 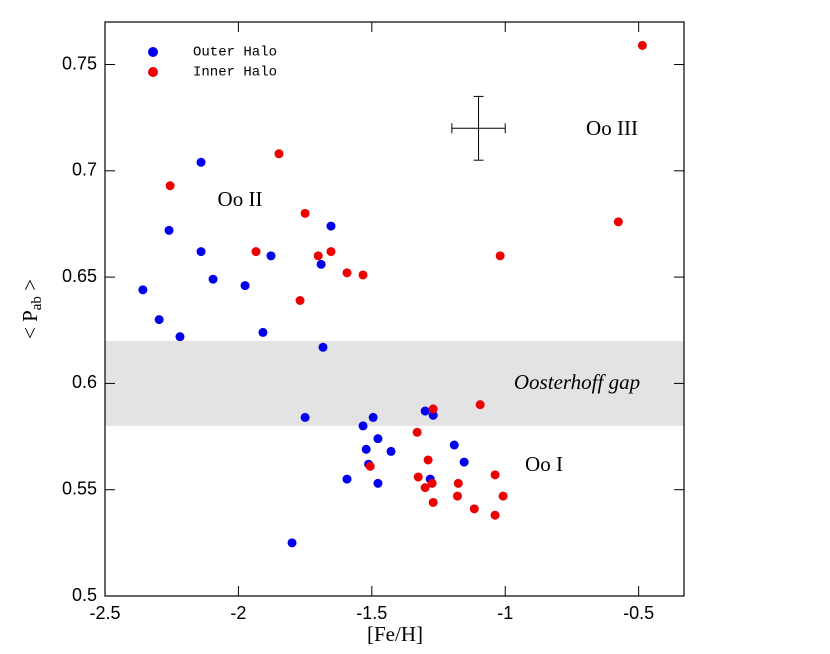 What do you see at coordinates (79, 63) in the screenshot?
I see `y-tick-label: 0.75` at bounding box center [79, 63].